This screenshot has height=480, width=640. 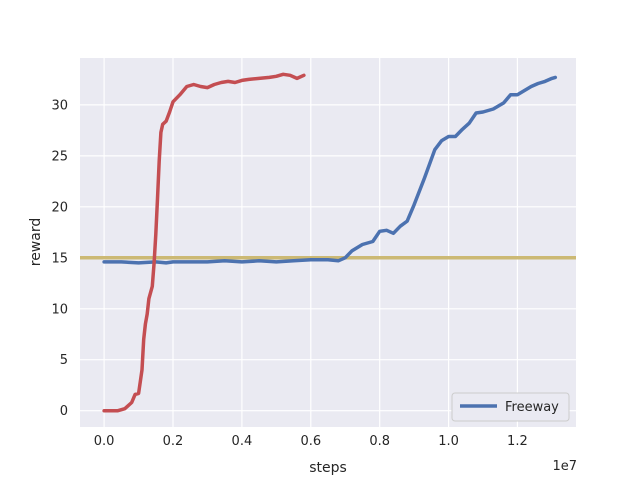 I want to click on y-tick-label-6: 30, so click(x=59, y=105).